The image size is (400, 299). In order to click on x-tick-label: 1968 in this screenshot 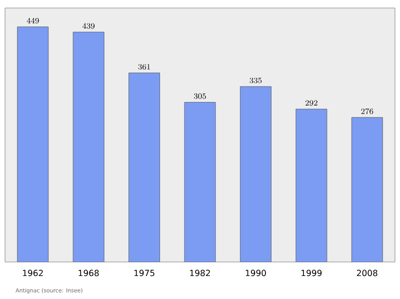, I will do `click(88, 273)`.